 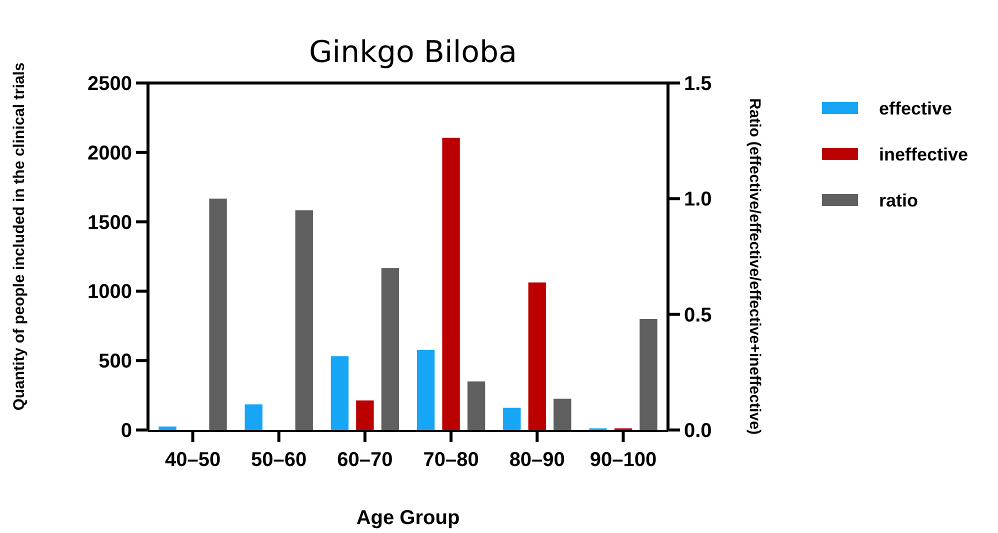 I want to click on y-tick-label: 2500, so click(x=110, y=84).